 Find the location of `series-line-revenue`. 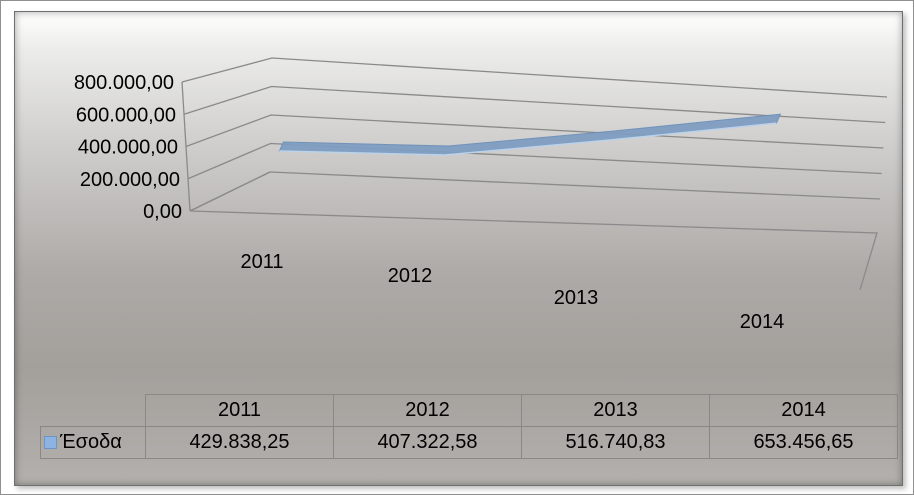

series-line-revenue is located at coordinates (530, 134).